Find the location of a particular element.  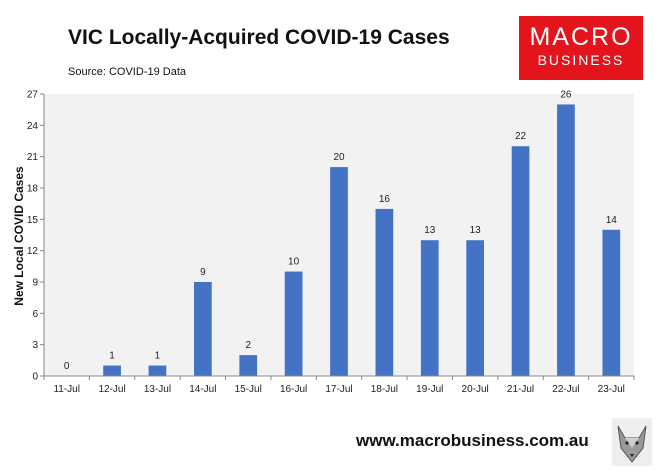

y-tick-label: 27 is located at coordinates (33, 95).